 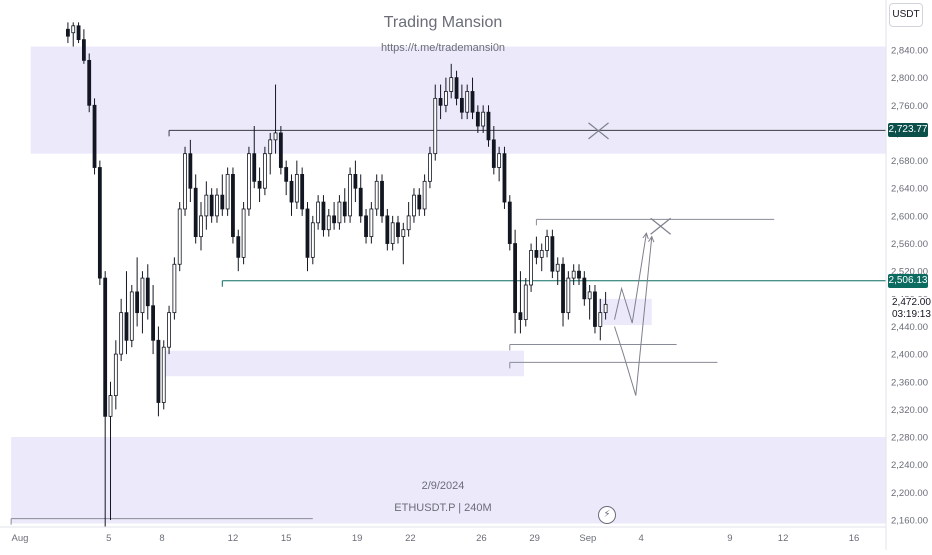 I want to click on y-tick-label: 2,840.00, so click(x=909, y=51).